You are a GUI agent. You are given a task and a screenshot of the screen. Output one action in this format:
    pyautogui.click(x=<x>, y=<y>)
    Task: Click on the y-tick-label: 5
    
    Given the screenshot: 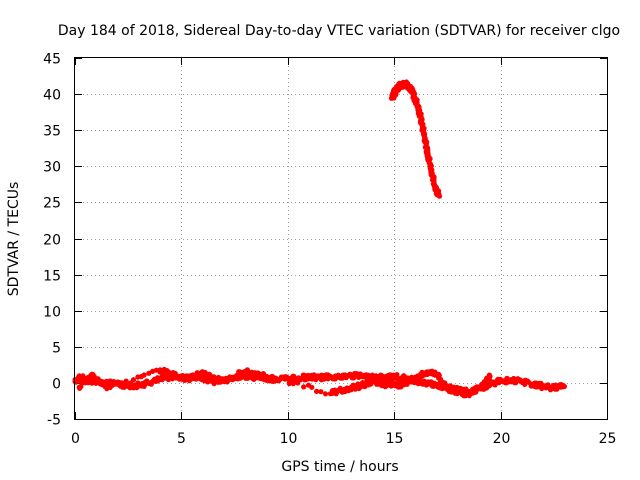 What is the action you would take?
    pyautogui.click(x=56, y=349)
    